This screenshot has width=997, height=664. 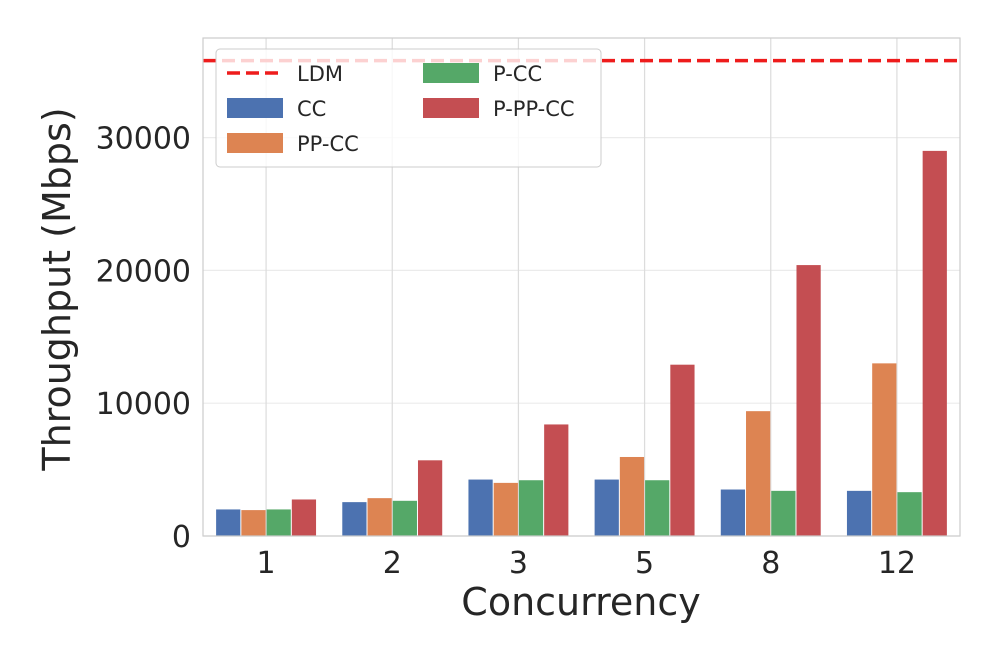 I want to click on legend-label: LDM, so click(x=320, y=74).